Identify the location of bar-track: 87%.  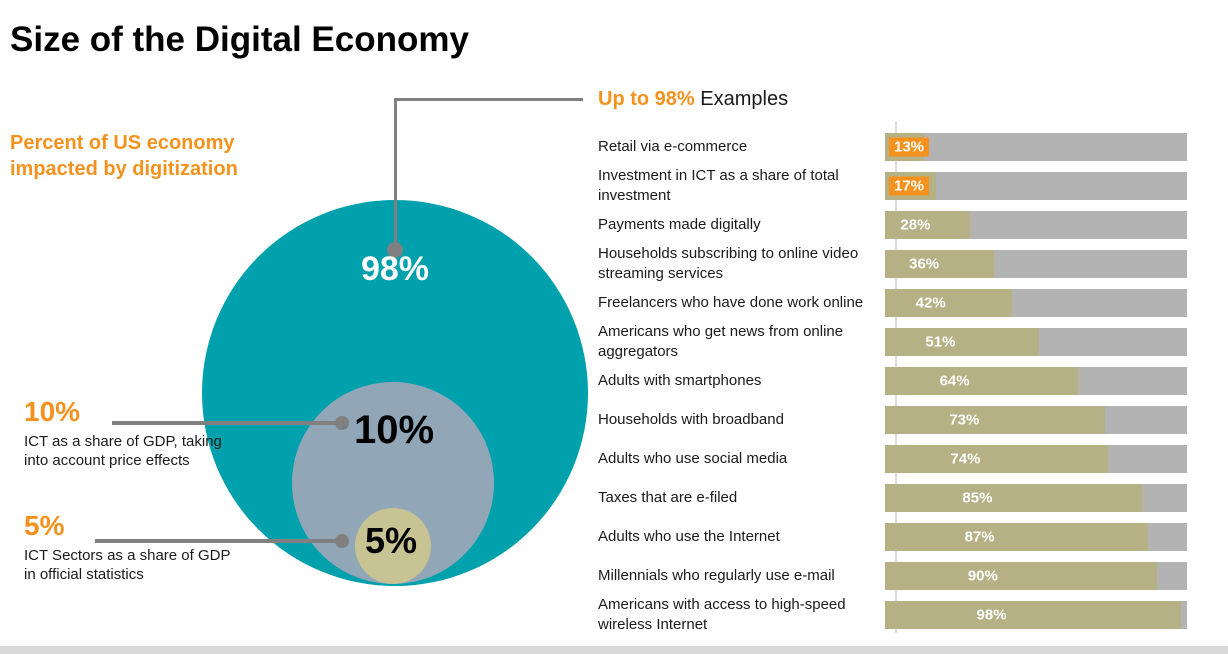
(1036, 536).